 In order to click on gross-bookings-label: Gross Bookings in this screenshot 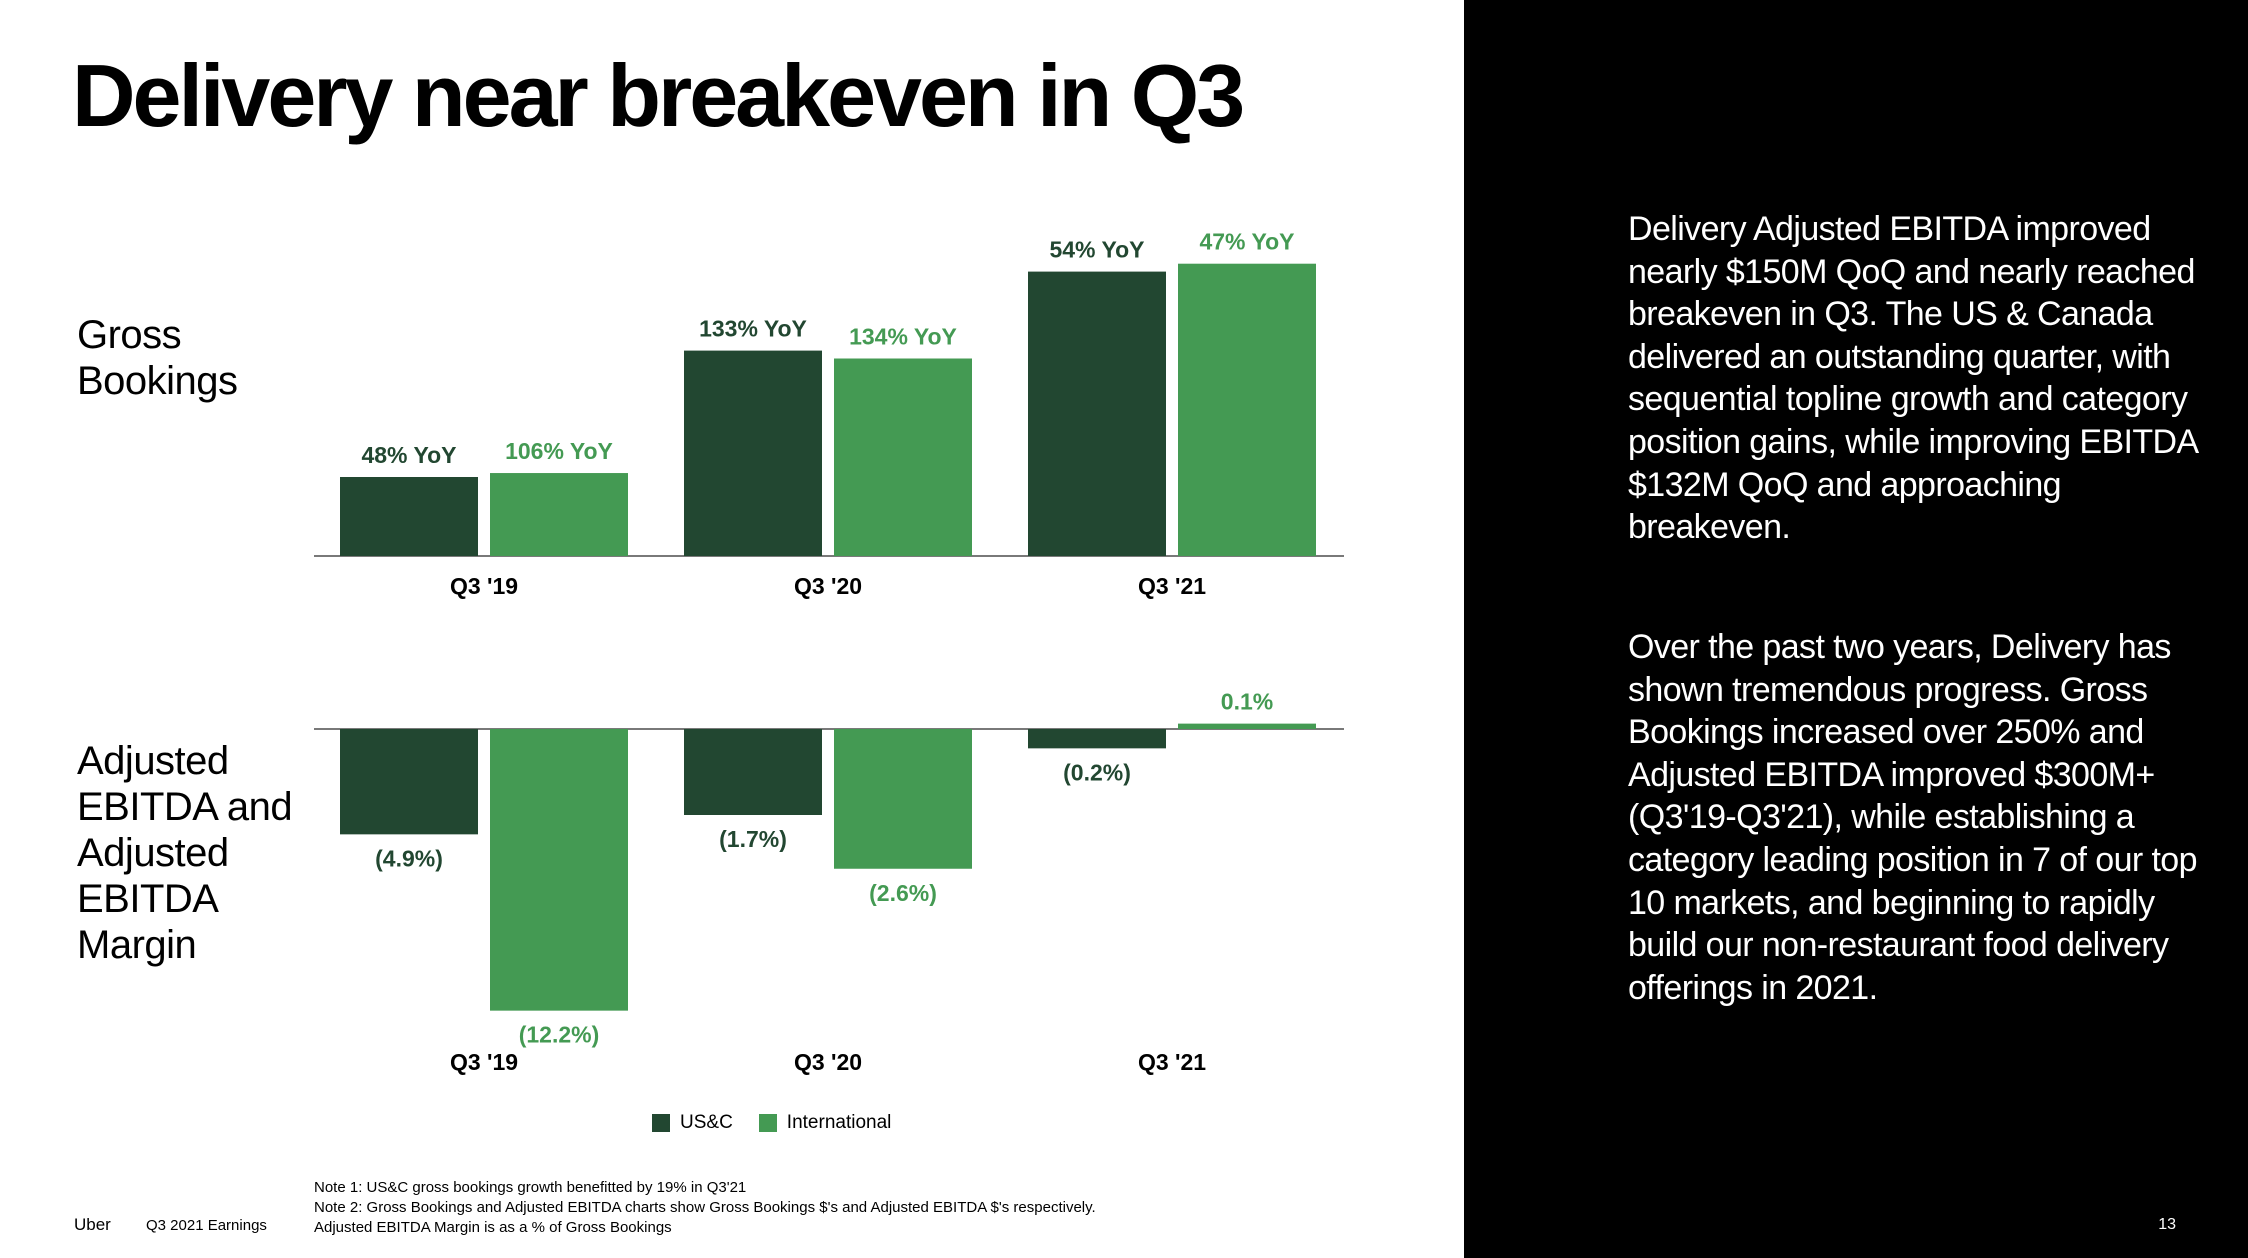, I will do `click(157, 358)`.